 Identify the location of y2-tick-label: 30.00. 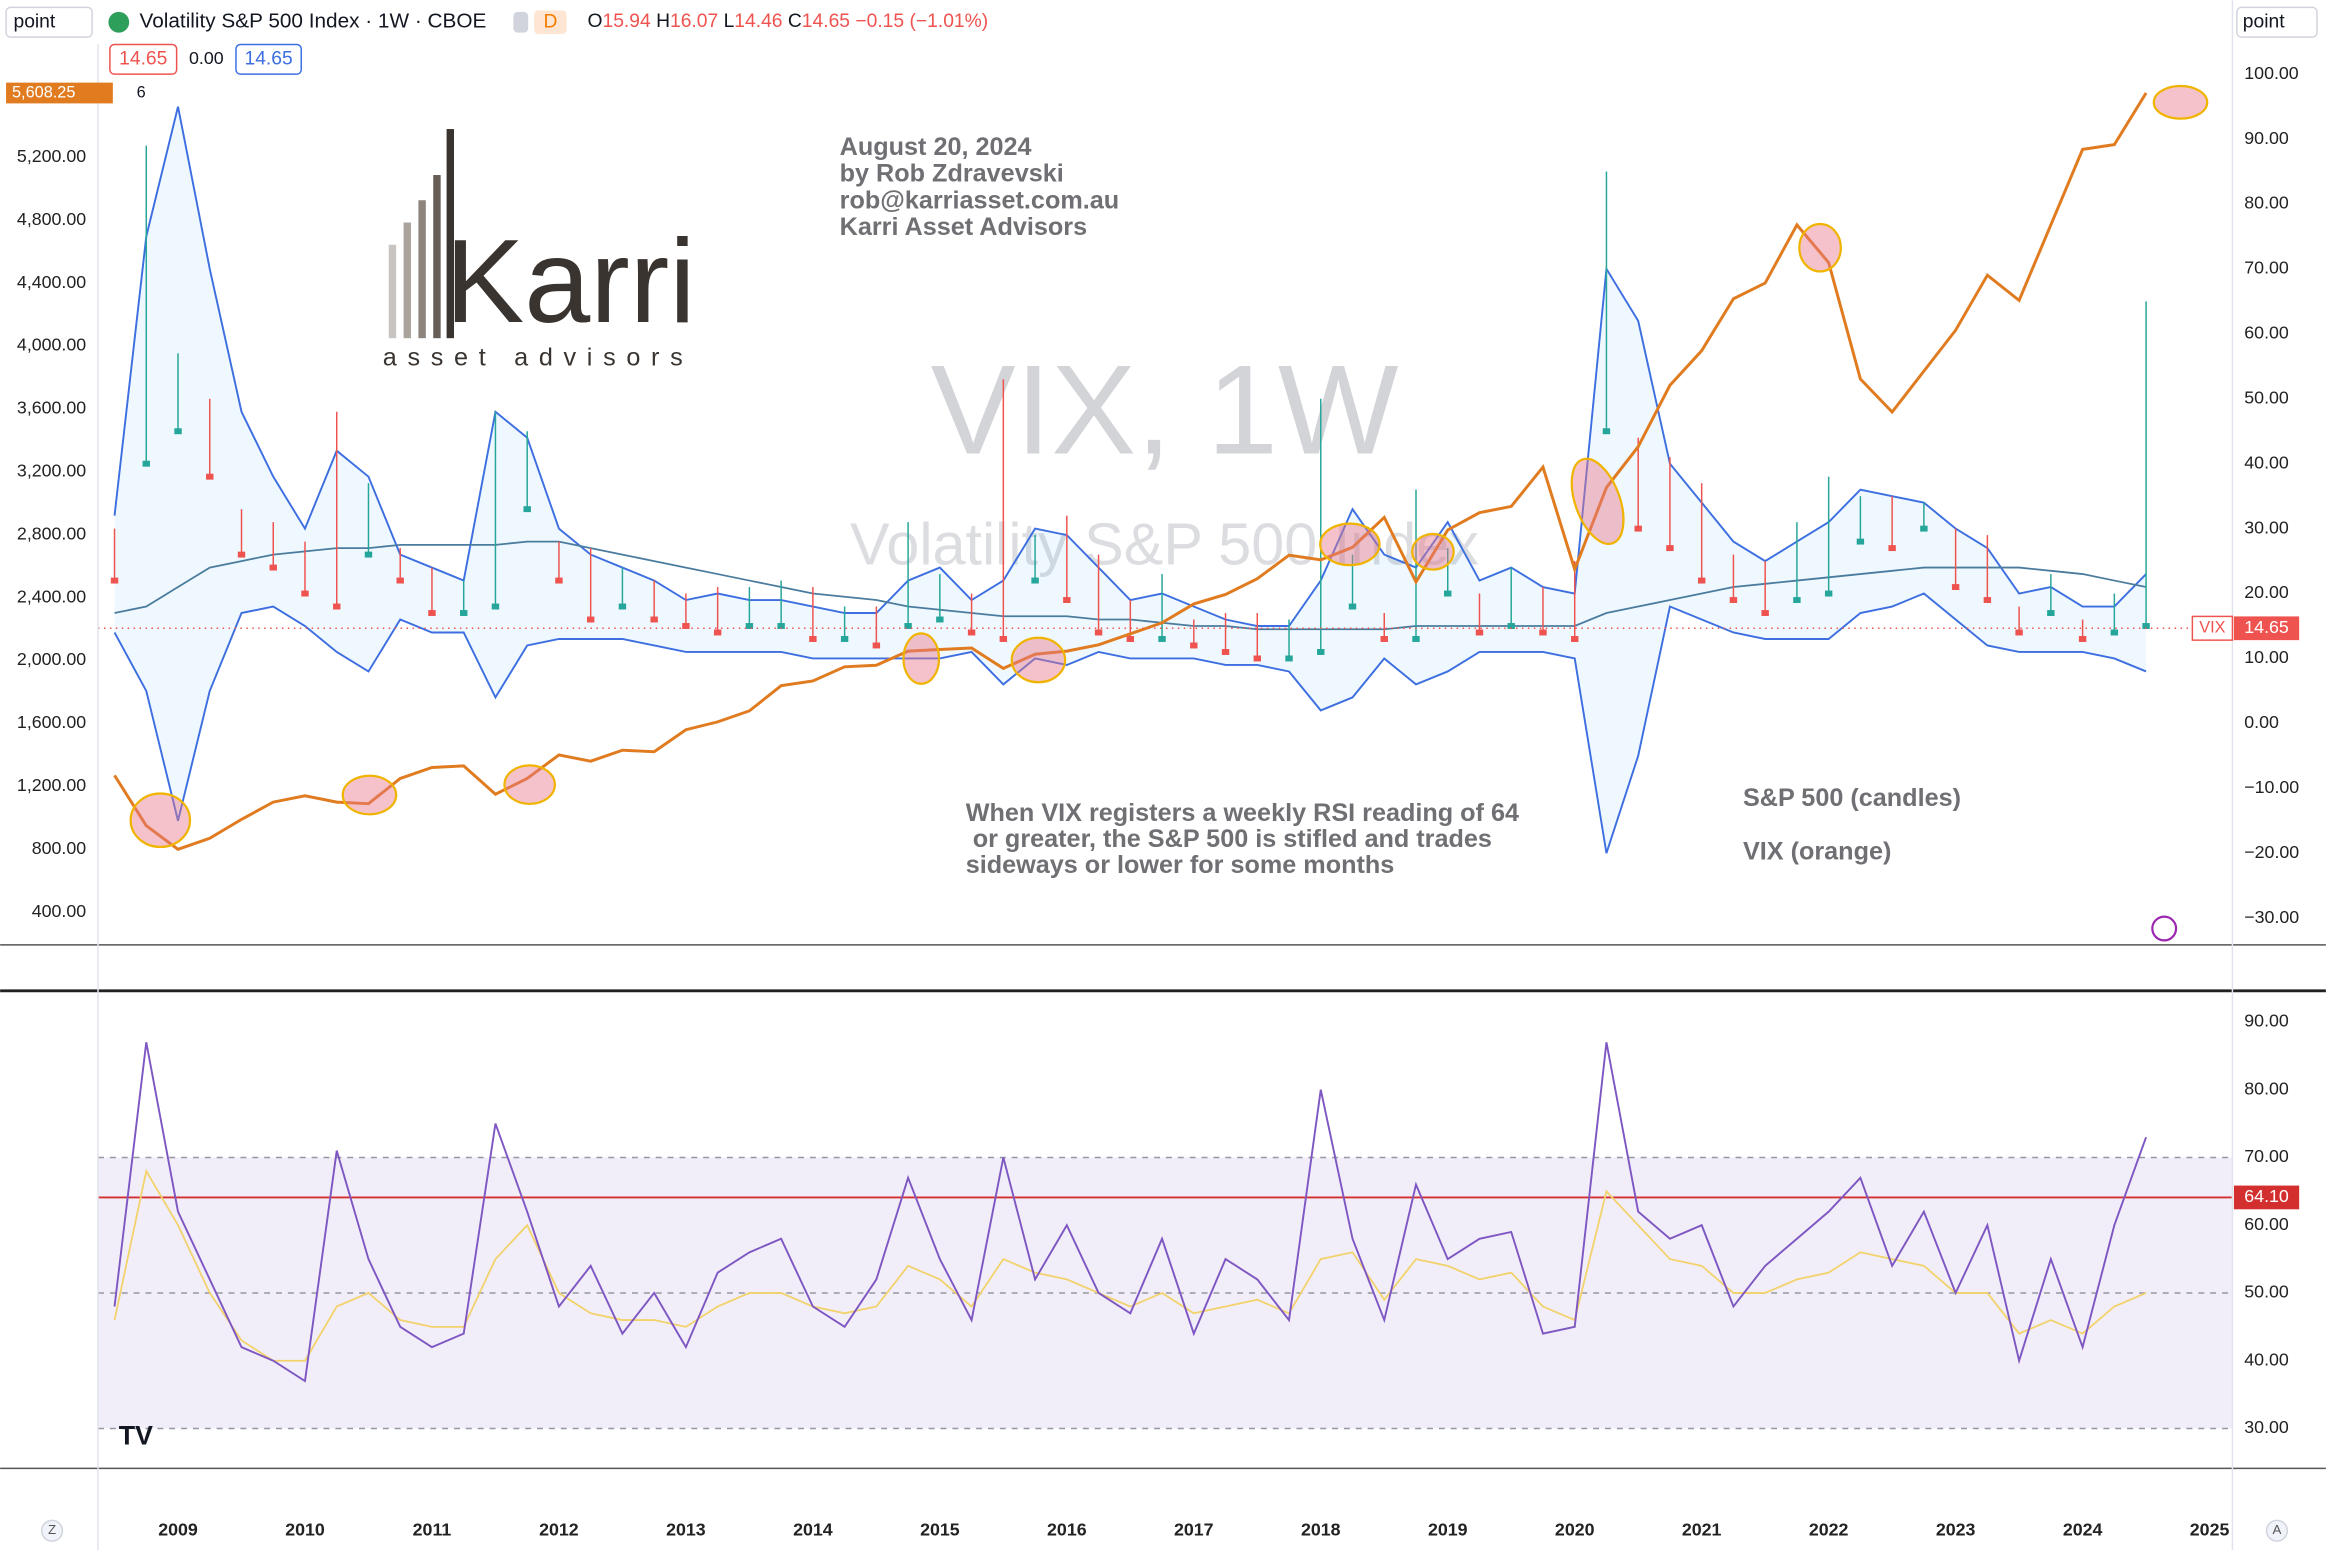
(2266, 527).